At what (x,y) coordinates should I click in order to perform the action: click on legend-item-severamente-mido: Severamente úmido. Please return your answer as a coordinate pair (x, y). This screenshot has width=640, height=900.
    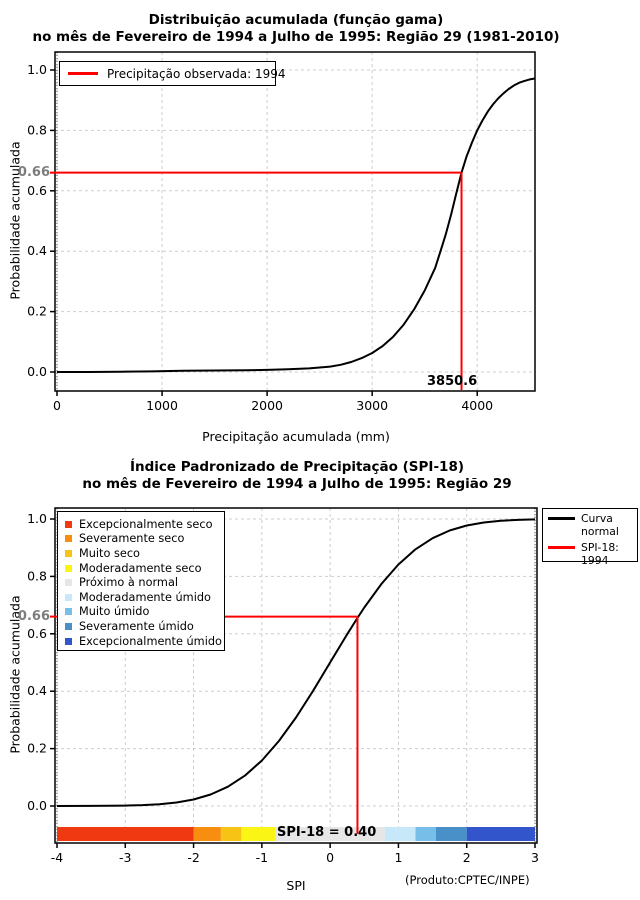
    Looking at the image, I should click on (144, 626).